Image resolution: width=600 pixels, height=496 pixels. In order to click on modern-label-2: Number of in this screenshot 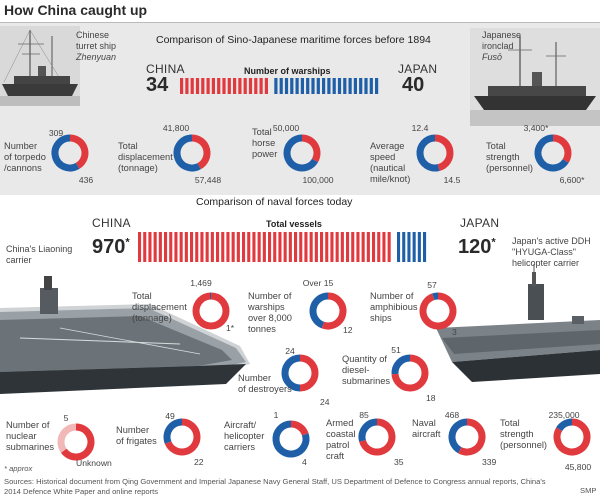, I will do `click(392, 296)`.